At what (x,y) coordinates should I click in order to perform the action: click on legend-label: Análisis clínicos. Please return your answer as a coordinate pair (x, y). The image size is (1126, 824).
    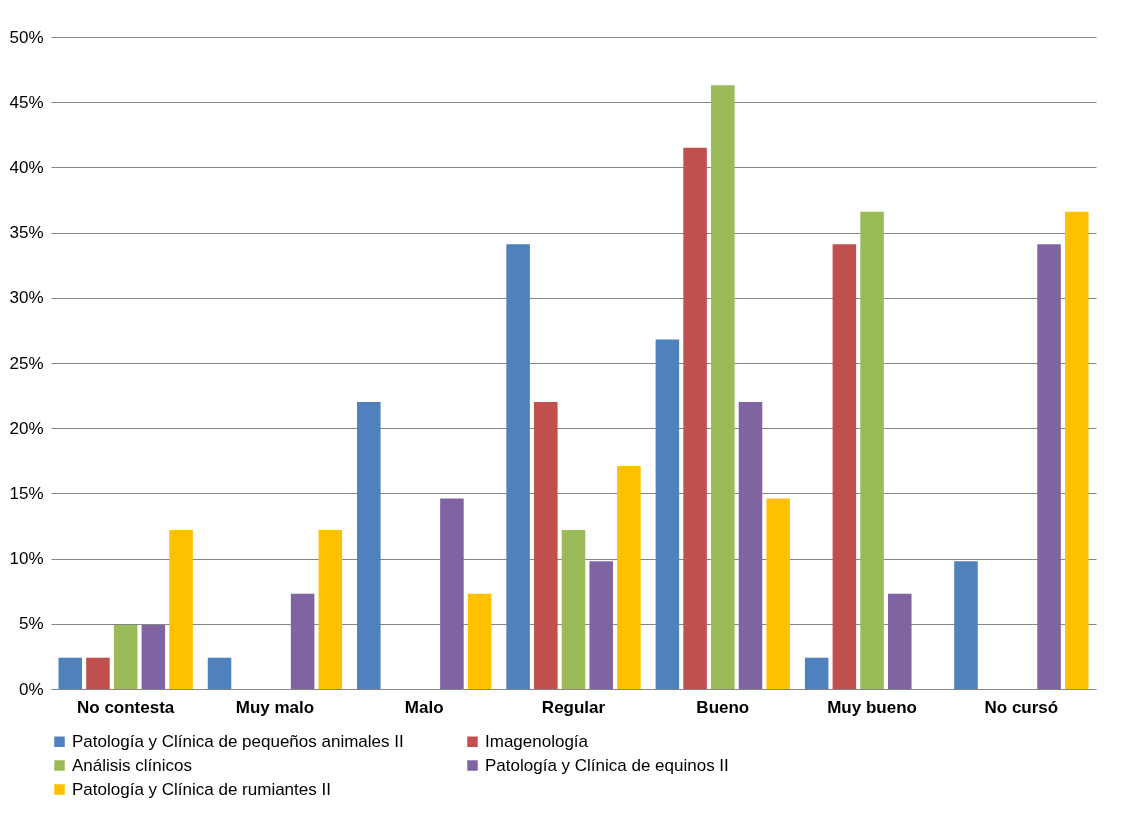
    Looking at the image, I should click on (132, 765).